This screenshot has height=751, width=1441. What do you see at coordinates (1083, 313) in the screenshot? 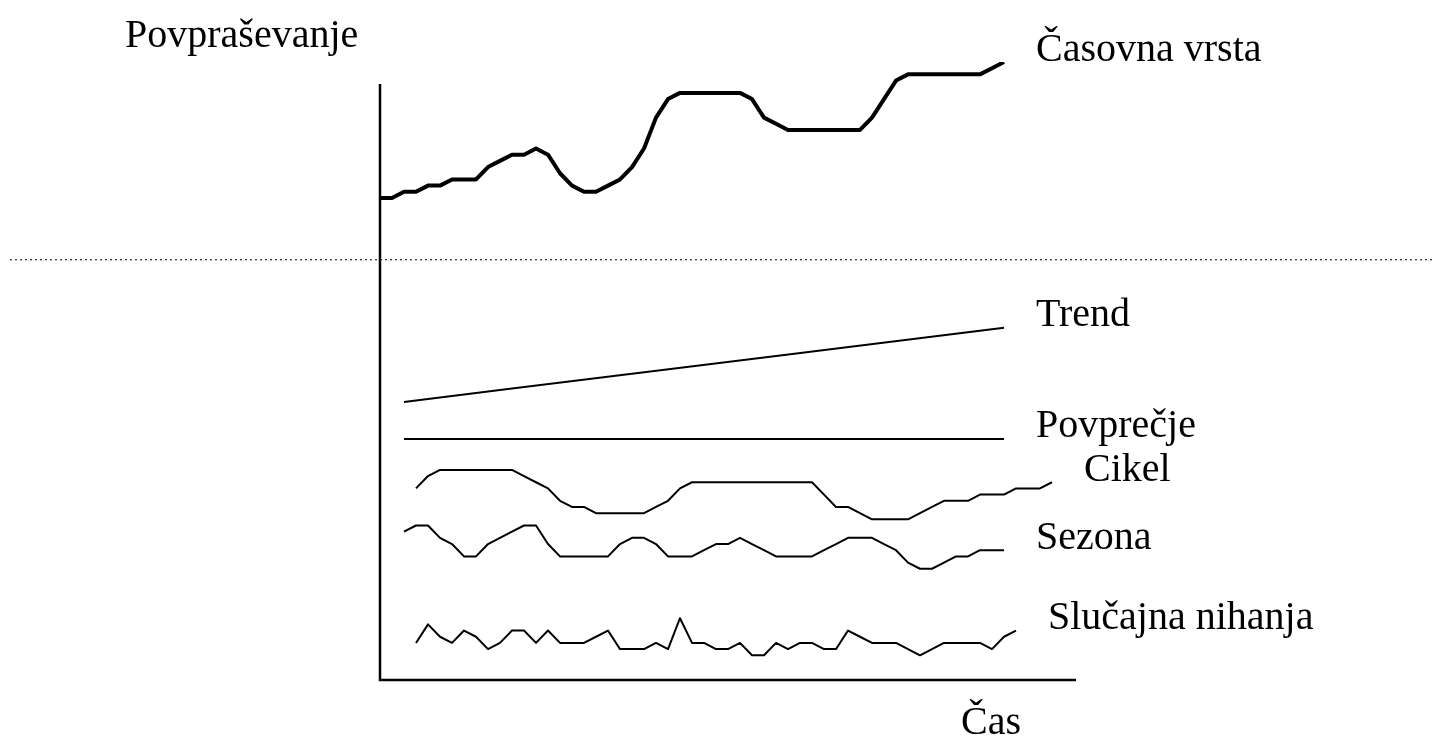
I see `series-label: Trend` at bounding box center [1083, 313].